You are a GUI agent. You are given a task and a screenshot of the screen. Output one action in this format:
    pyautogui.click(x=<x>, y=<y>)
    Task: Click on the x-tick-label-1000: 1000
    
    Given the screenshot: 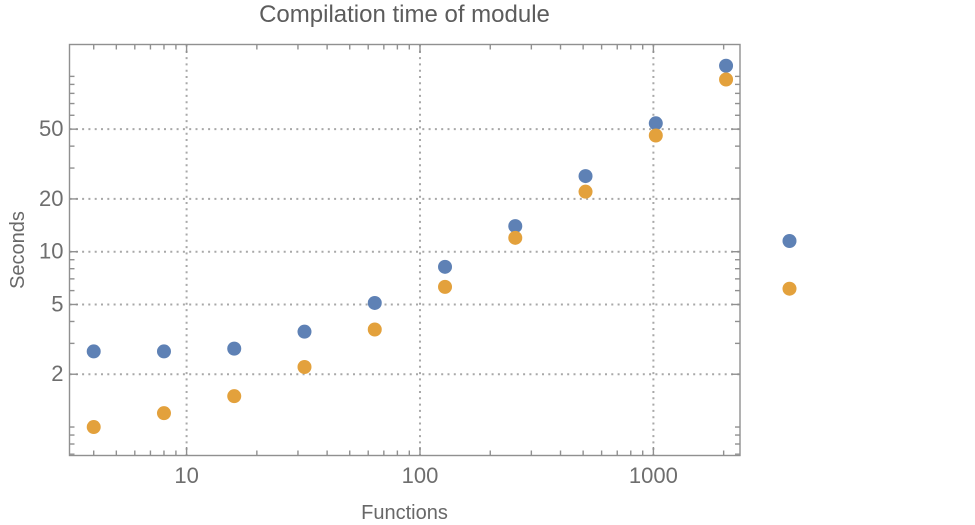 What is the action you would take?
    pyautogui.click(x=653, y=475)
    